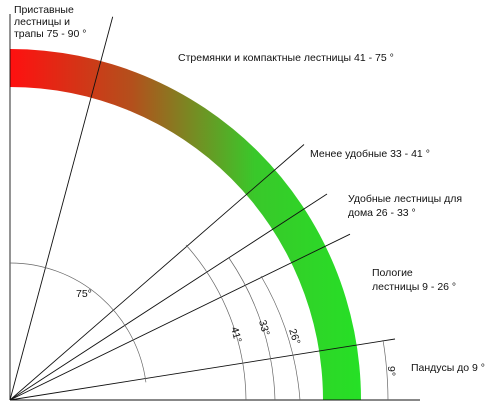 Image resolution: width=500 pixels, height=405 pixels. Describe the element at coordinates (448, 368) in the screenshot. I see `label-ramps: Пандусы до 9 °` at that location.